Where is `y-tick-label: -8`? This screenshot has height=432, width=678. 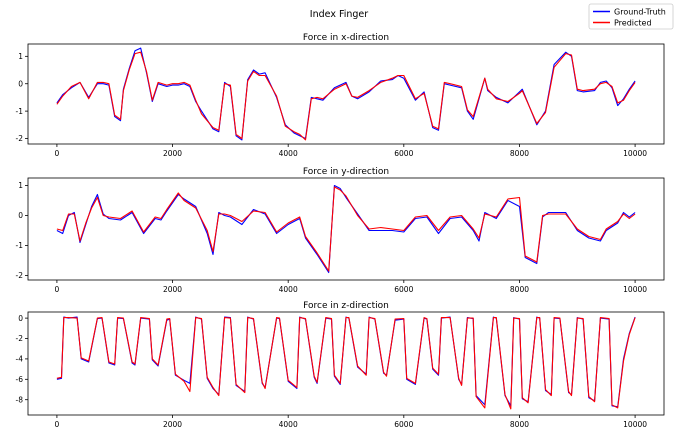 y-tick-label: -8 is located at coordinates (20, 399).